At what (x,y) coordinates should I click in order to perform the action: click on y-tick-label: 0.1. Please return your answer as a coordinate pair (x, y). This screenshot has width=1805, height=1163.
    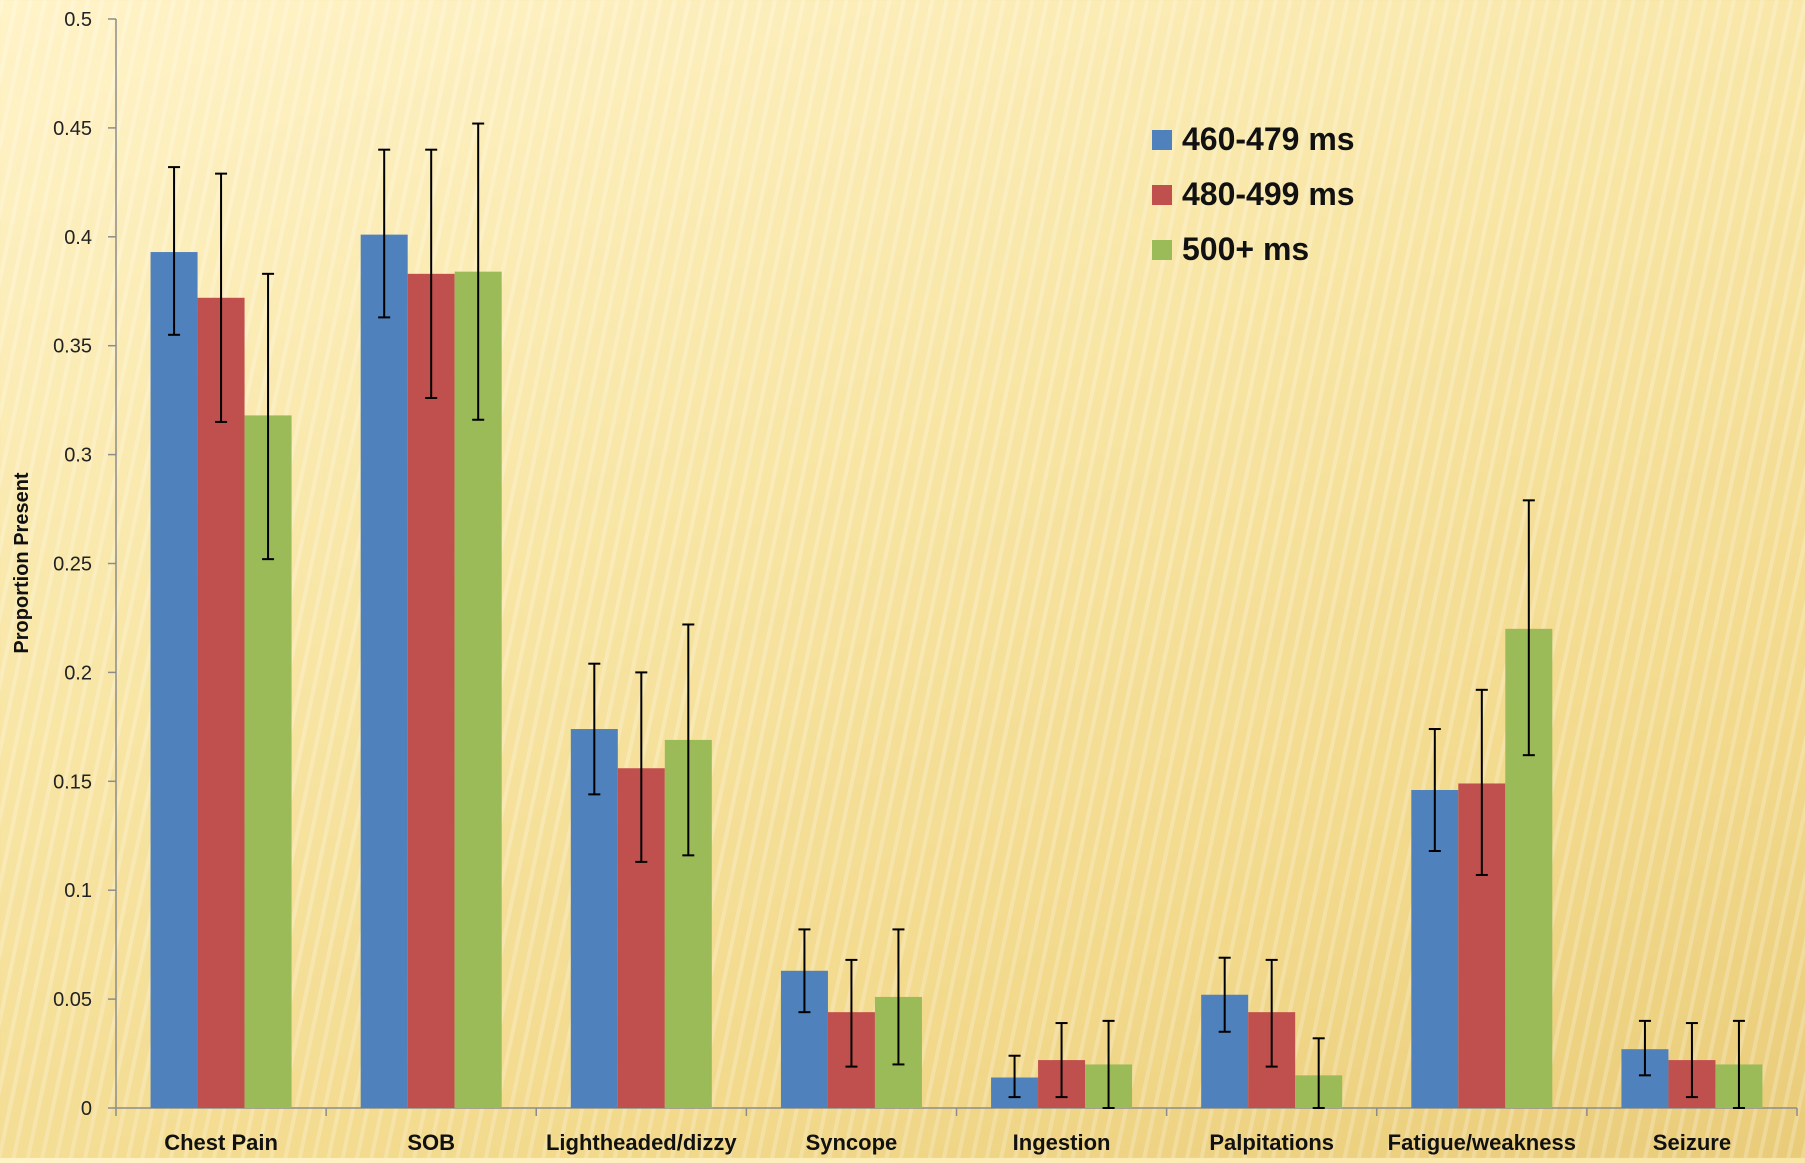
    Looking at the image, I should click on (78, 891).